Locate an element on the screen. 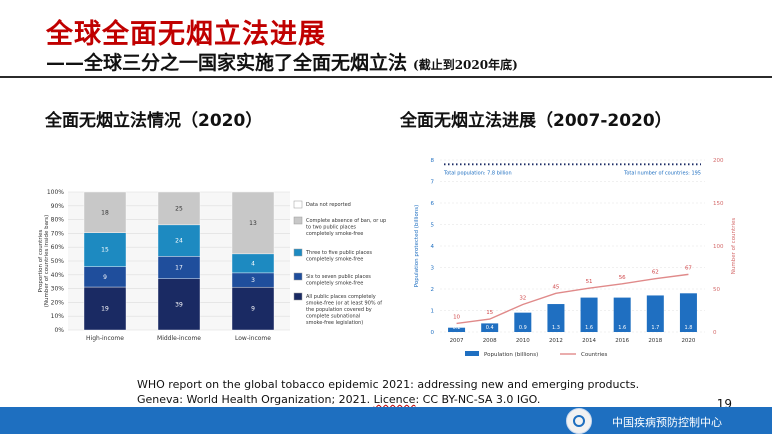 This screenshot has height=434, width=772. bar-value-label: 0.2 is located at coordinates (457, 328).